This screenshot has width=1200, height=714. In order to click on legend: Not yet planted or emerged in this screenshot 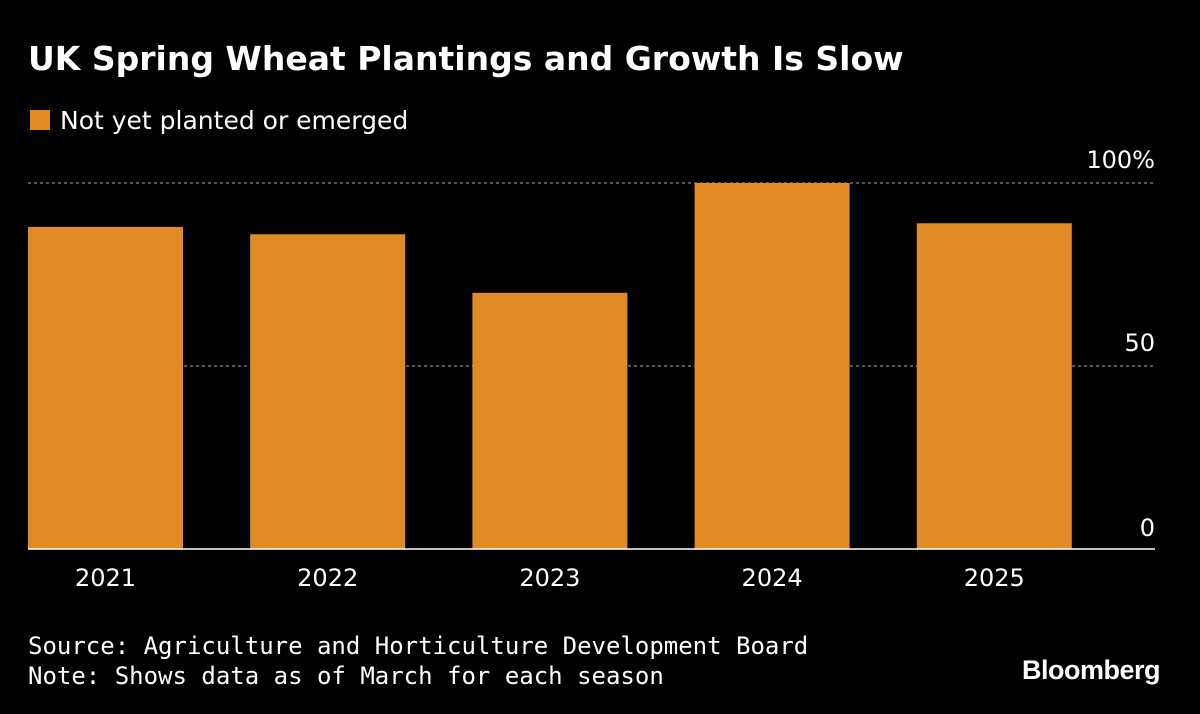, I will do `click(219, 120)`.